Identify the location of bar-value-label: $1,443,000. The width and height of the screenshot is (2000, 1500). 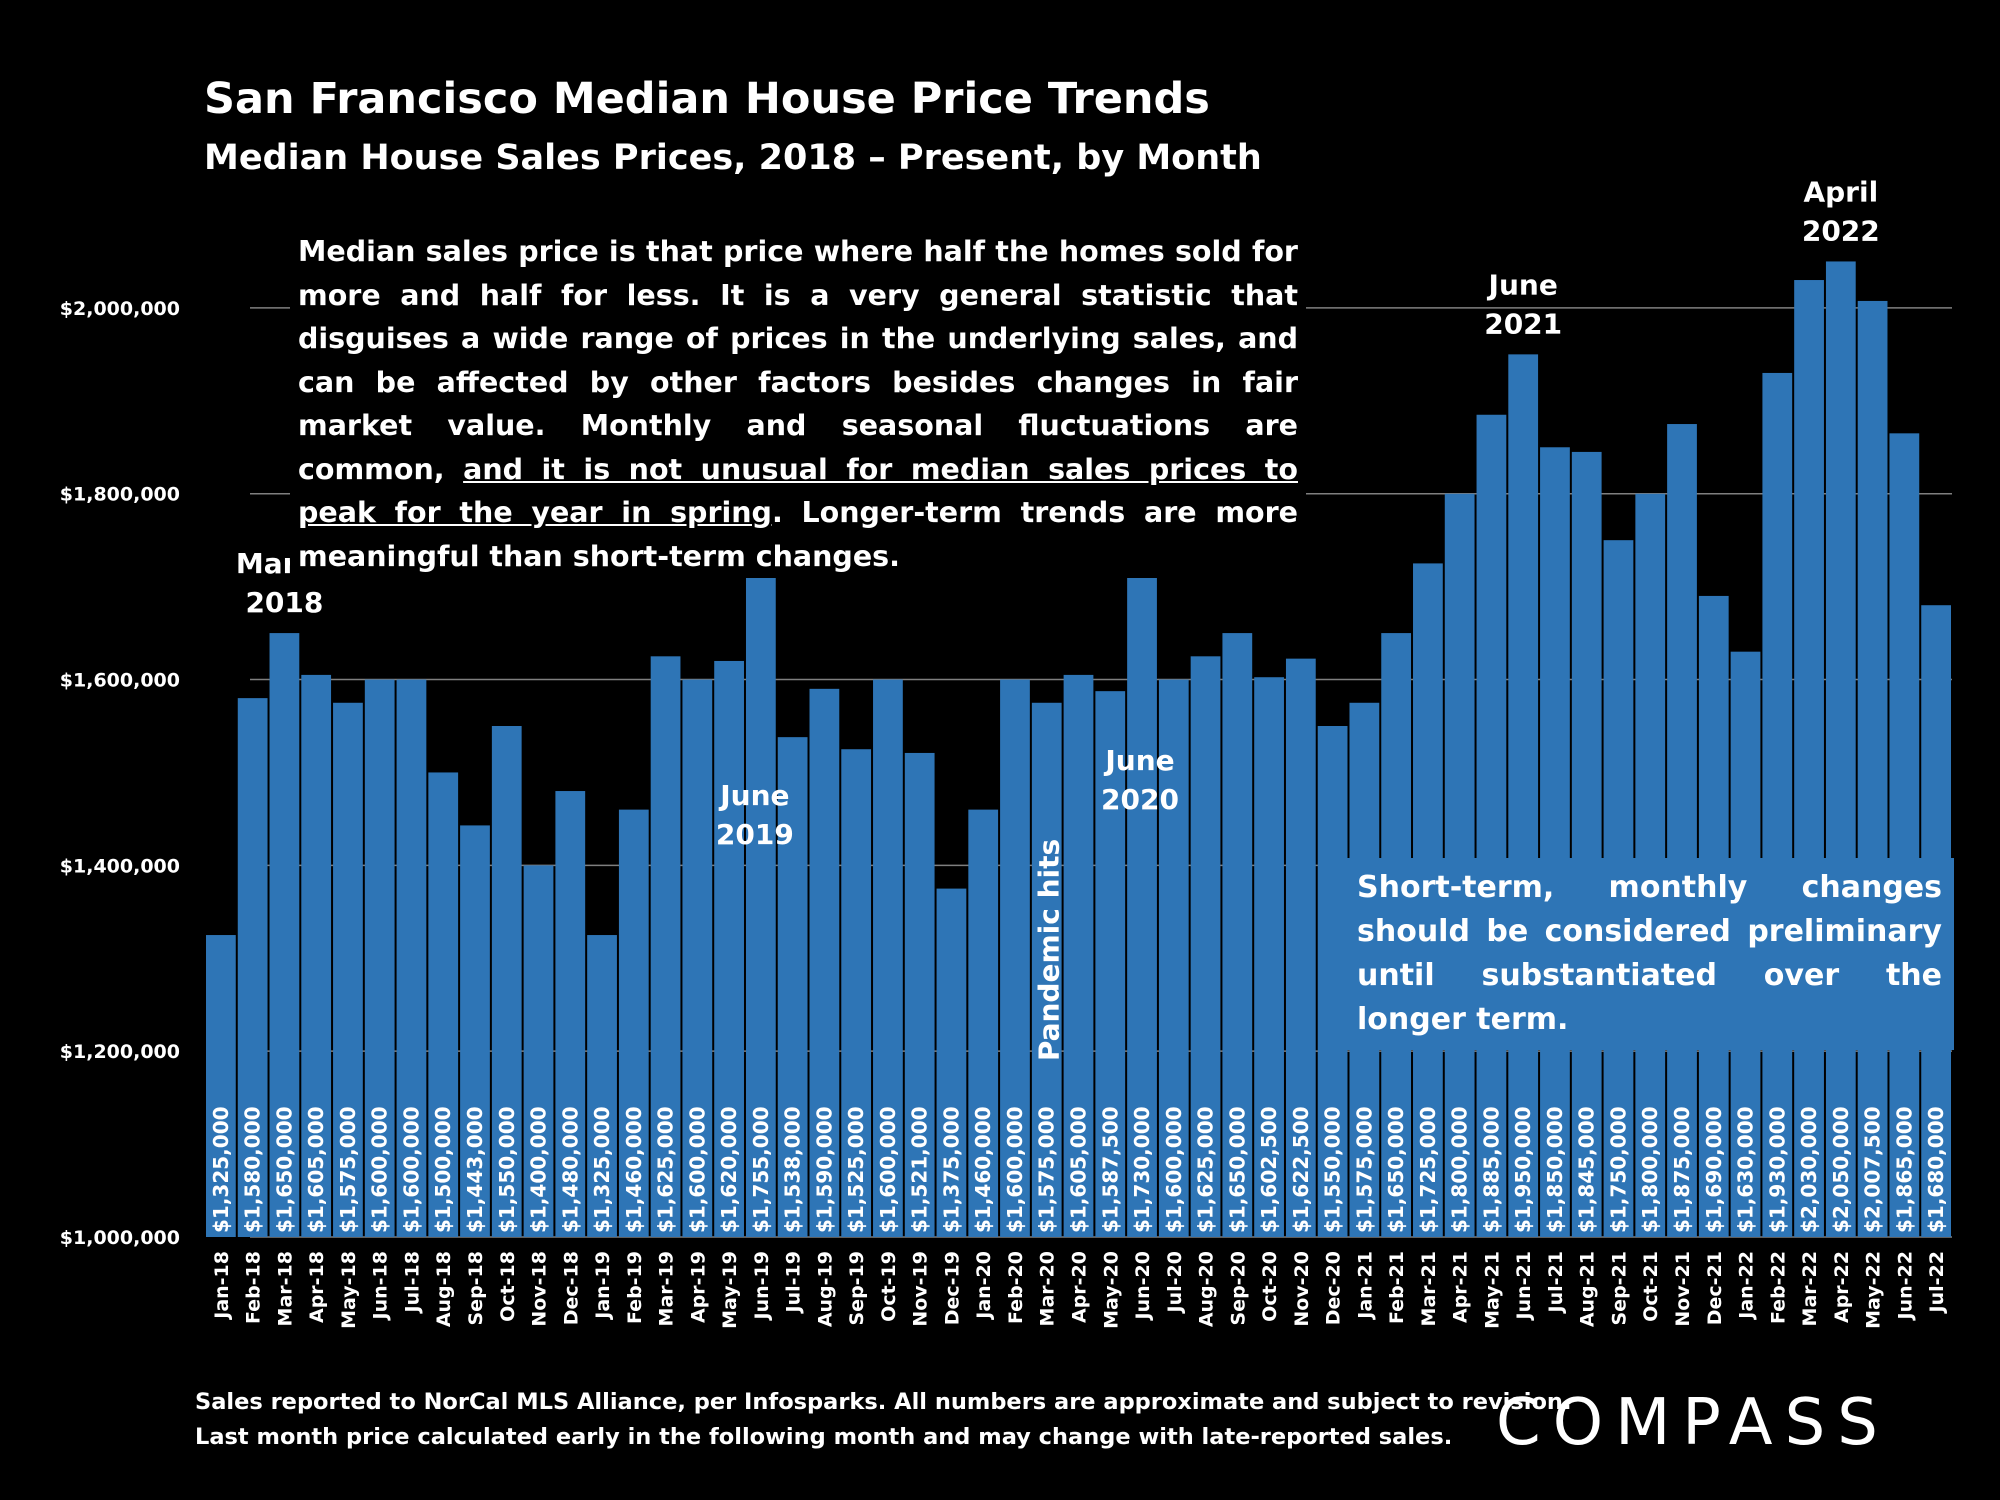
(475, 1169).